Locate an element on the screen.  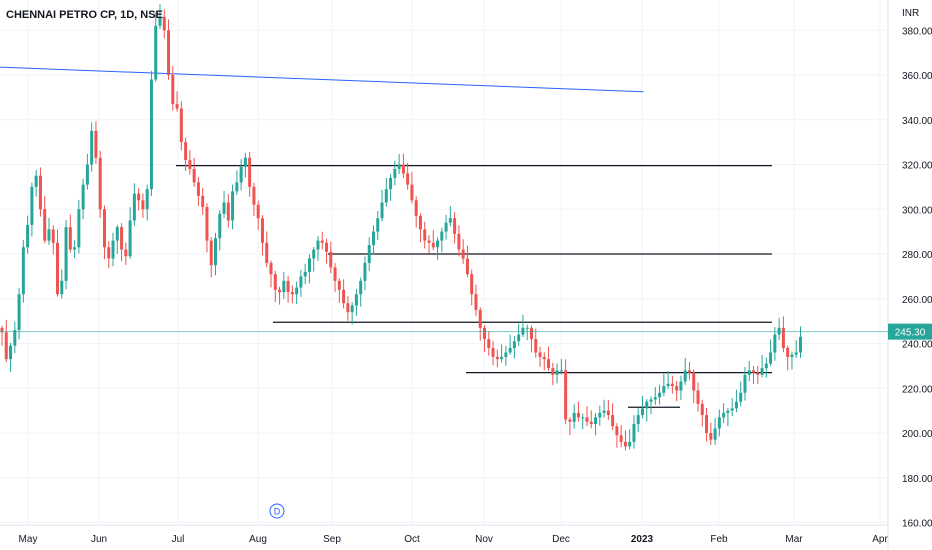
trend-line is located at coordinates (322, 79).